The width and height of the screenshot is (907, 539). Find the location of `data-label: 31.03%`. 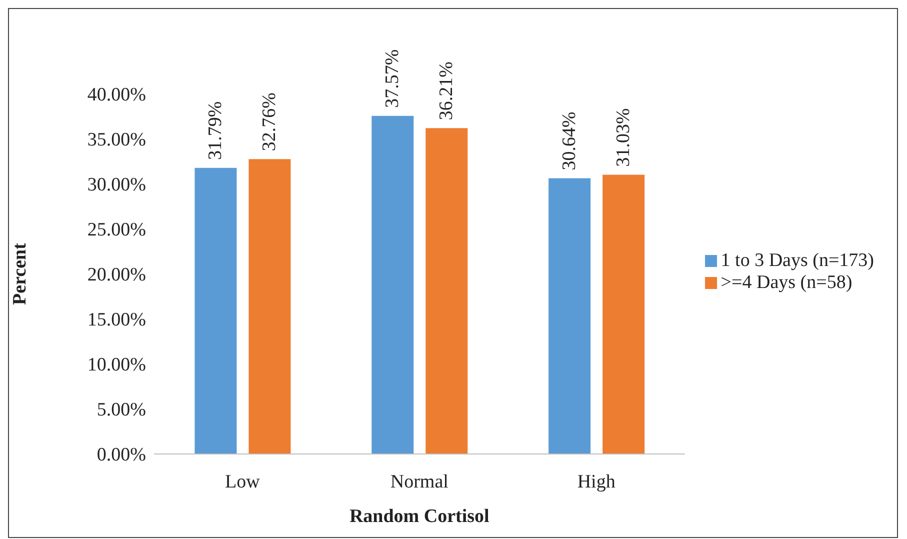

data-label: 31.03% is located at coordinates (623, 137).